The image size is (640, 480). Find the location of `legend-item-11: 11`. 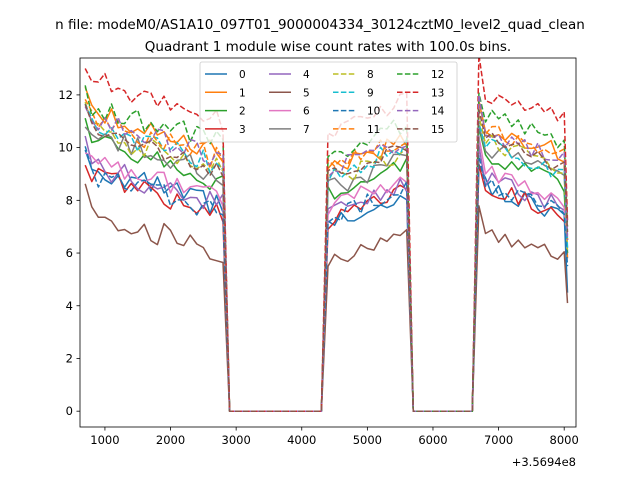

legend-item-11: 11 is located at coordinates (356, 130).